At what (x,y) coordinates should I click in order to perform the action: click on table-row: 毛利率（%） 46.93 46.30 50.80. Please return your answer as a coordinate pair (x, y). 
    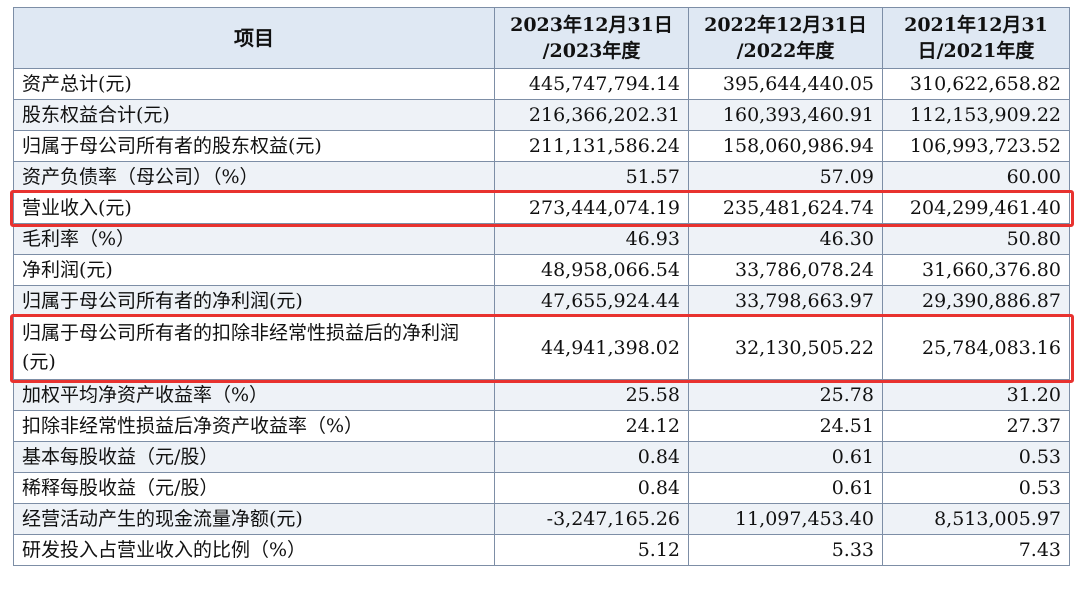
    Looking at the image, I should click on (541, 239).